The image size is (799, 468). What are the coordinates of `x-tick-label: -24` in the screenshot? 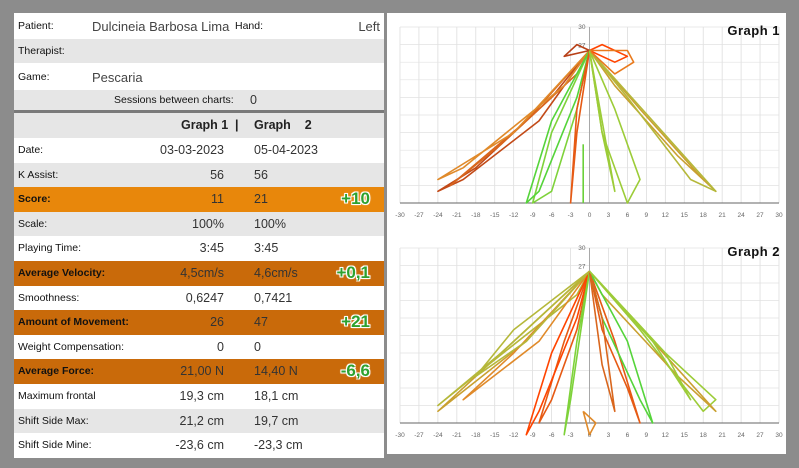 It's located at (438, 215).